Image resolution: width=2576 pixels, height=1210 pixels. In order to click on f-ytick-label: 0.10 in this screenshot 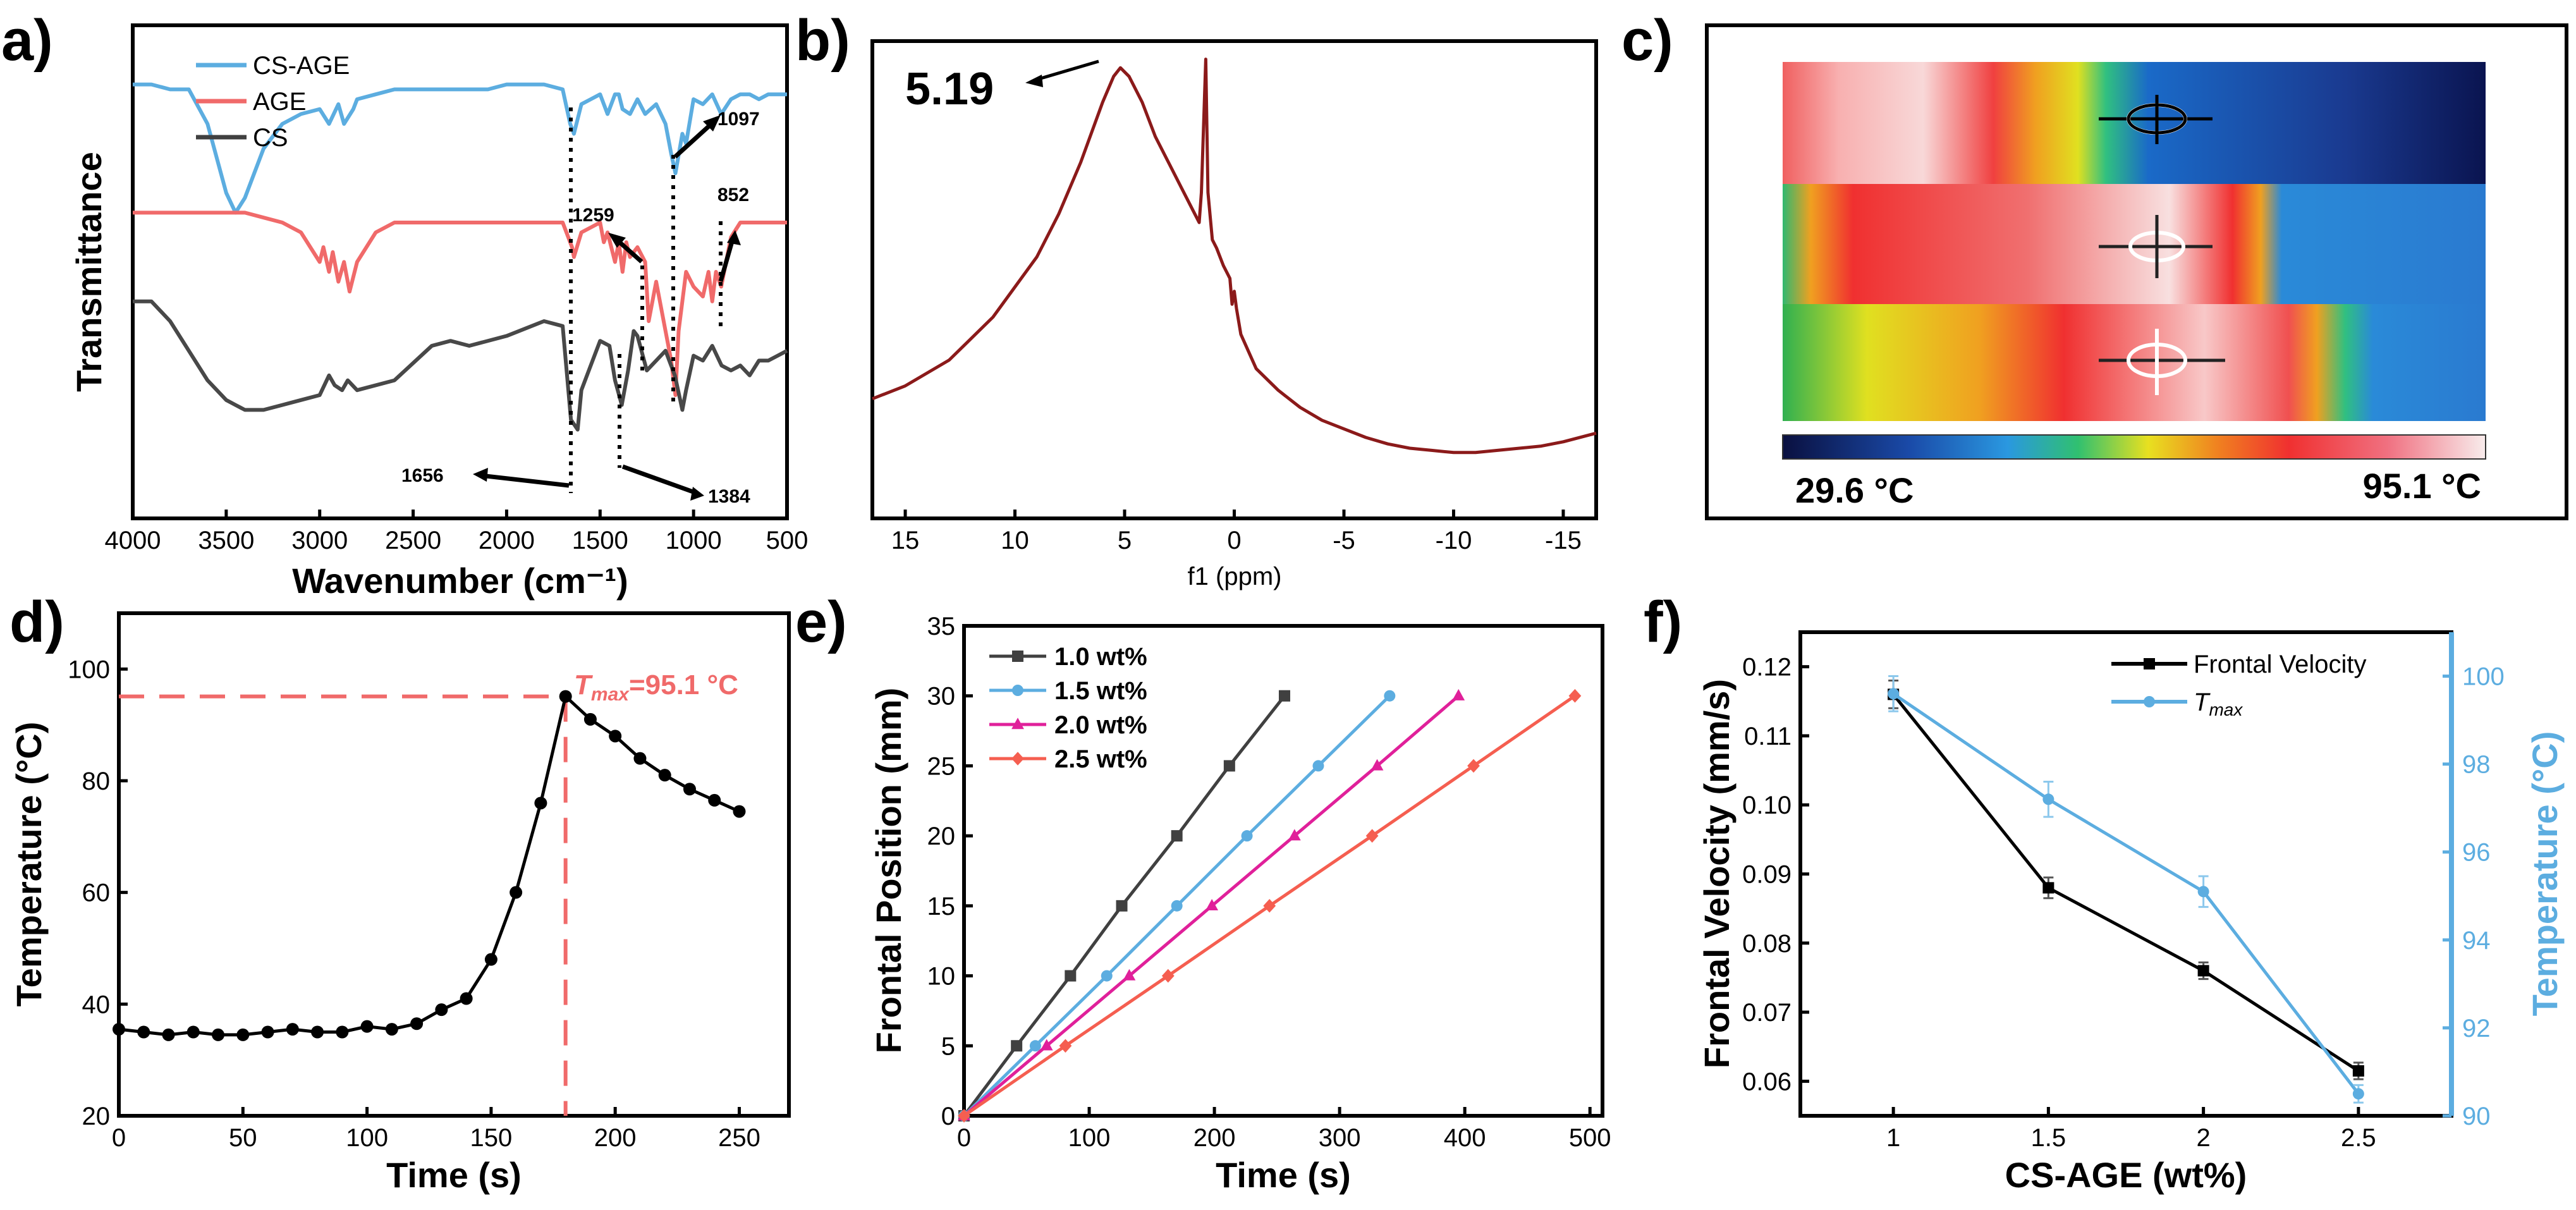, I will do `click(1767, 805)`.